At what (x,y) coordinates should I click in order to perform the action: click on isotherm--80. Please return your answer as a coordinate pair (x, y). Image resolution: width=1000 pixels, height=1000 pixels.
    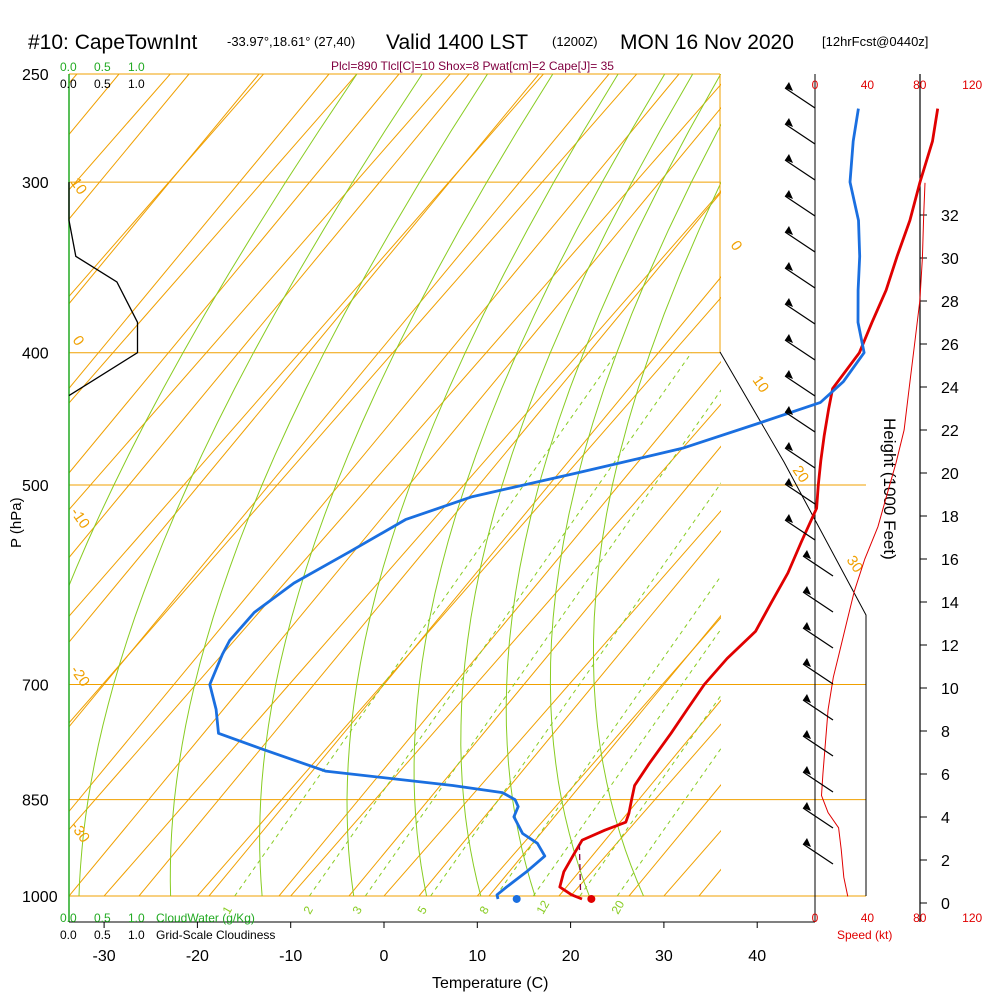
    Looking at the image, I should click on (213, 239).